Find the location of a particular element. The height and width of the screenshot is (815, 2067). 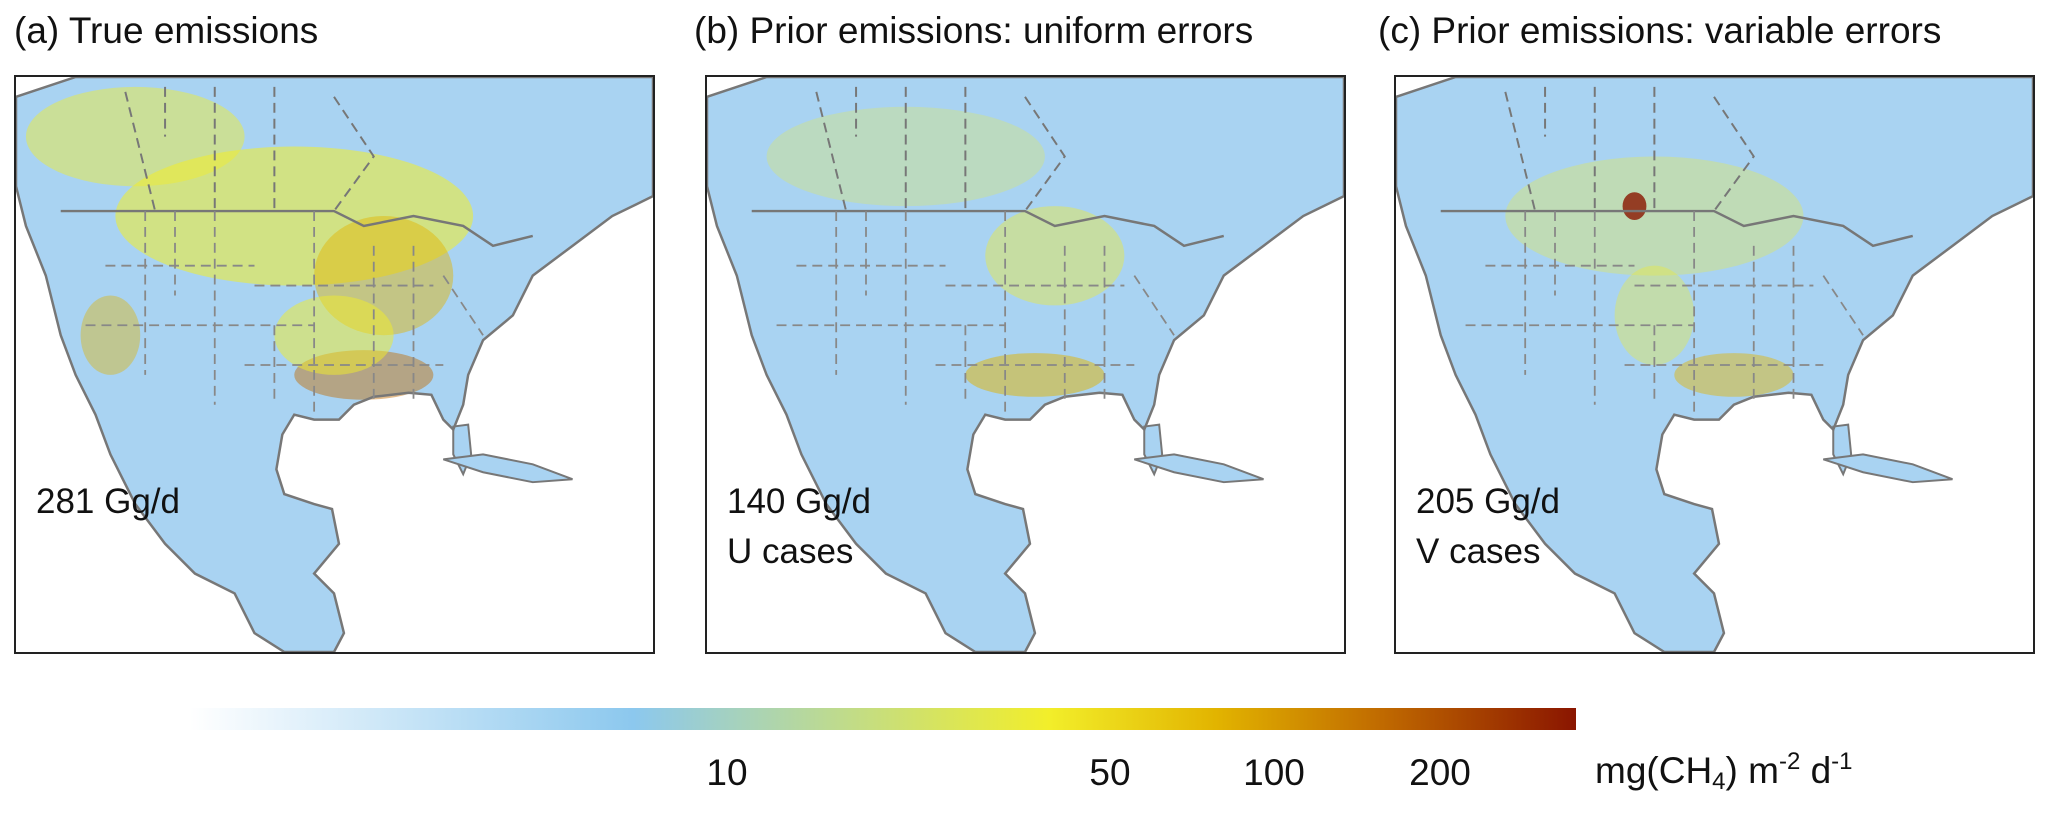

panel-b-case-label: U cases is located at coordinates (790, 551).